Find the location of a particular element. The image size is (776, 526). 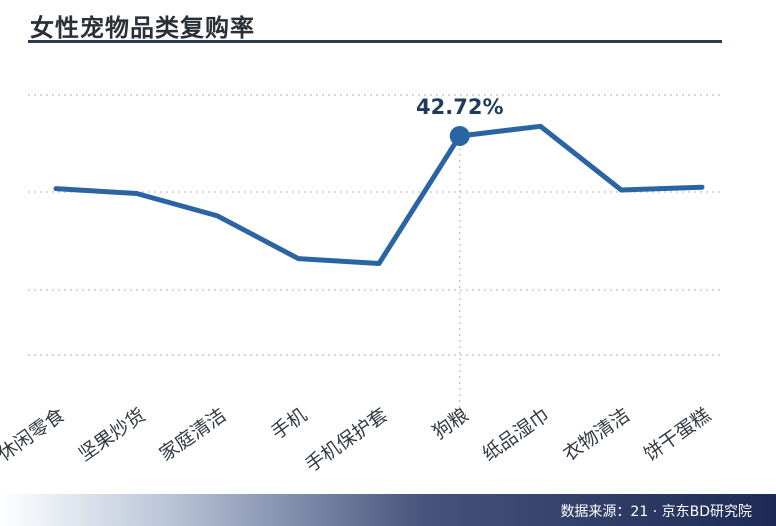

x-tick-label: 饼干蛋糕 is located at coordinates (677, 435).